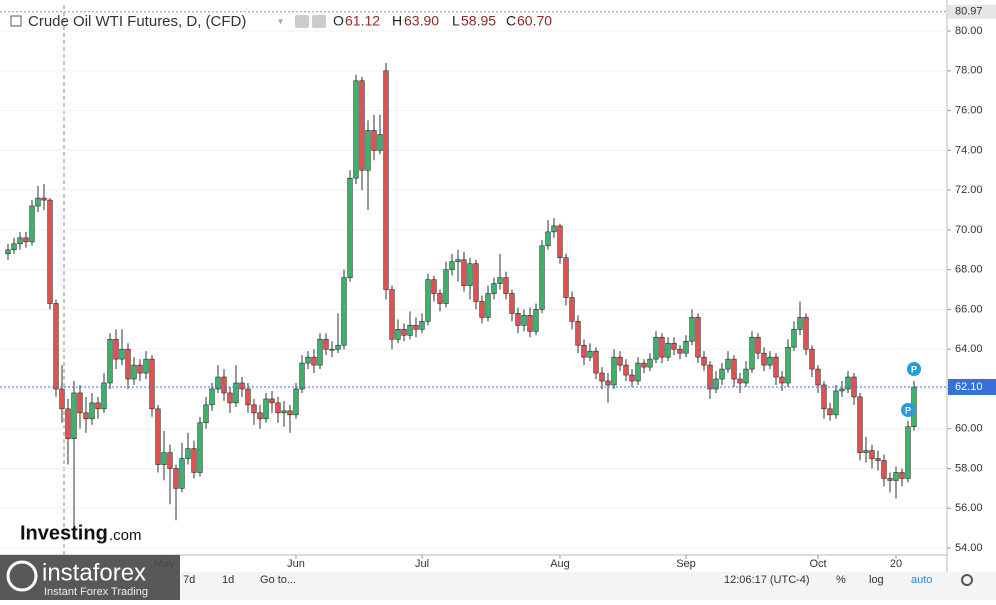  Describe the element at coordinates (921, 580) in the screenshot. I see `auto-button: auto` at that location.